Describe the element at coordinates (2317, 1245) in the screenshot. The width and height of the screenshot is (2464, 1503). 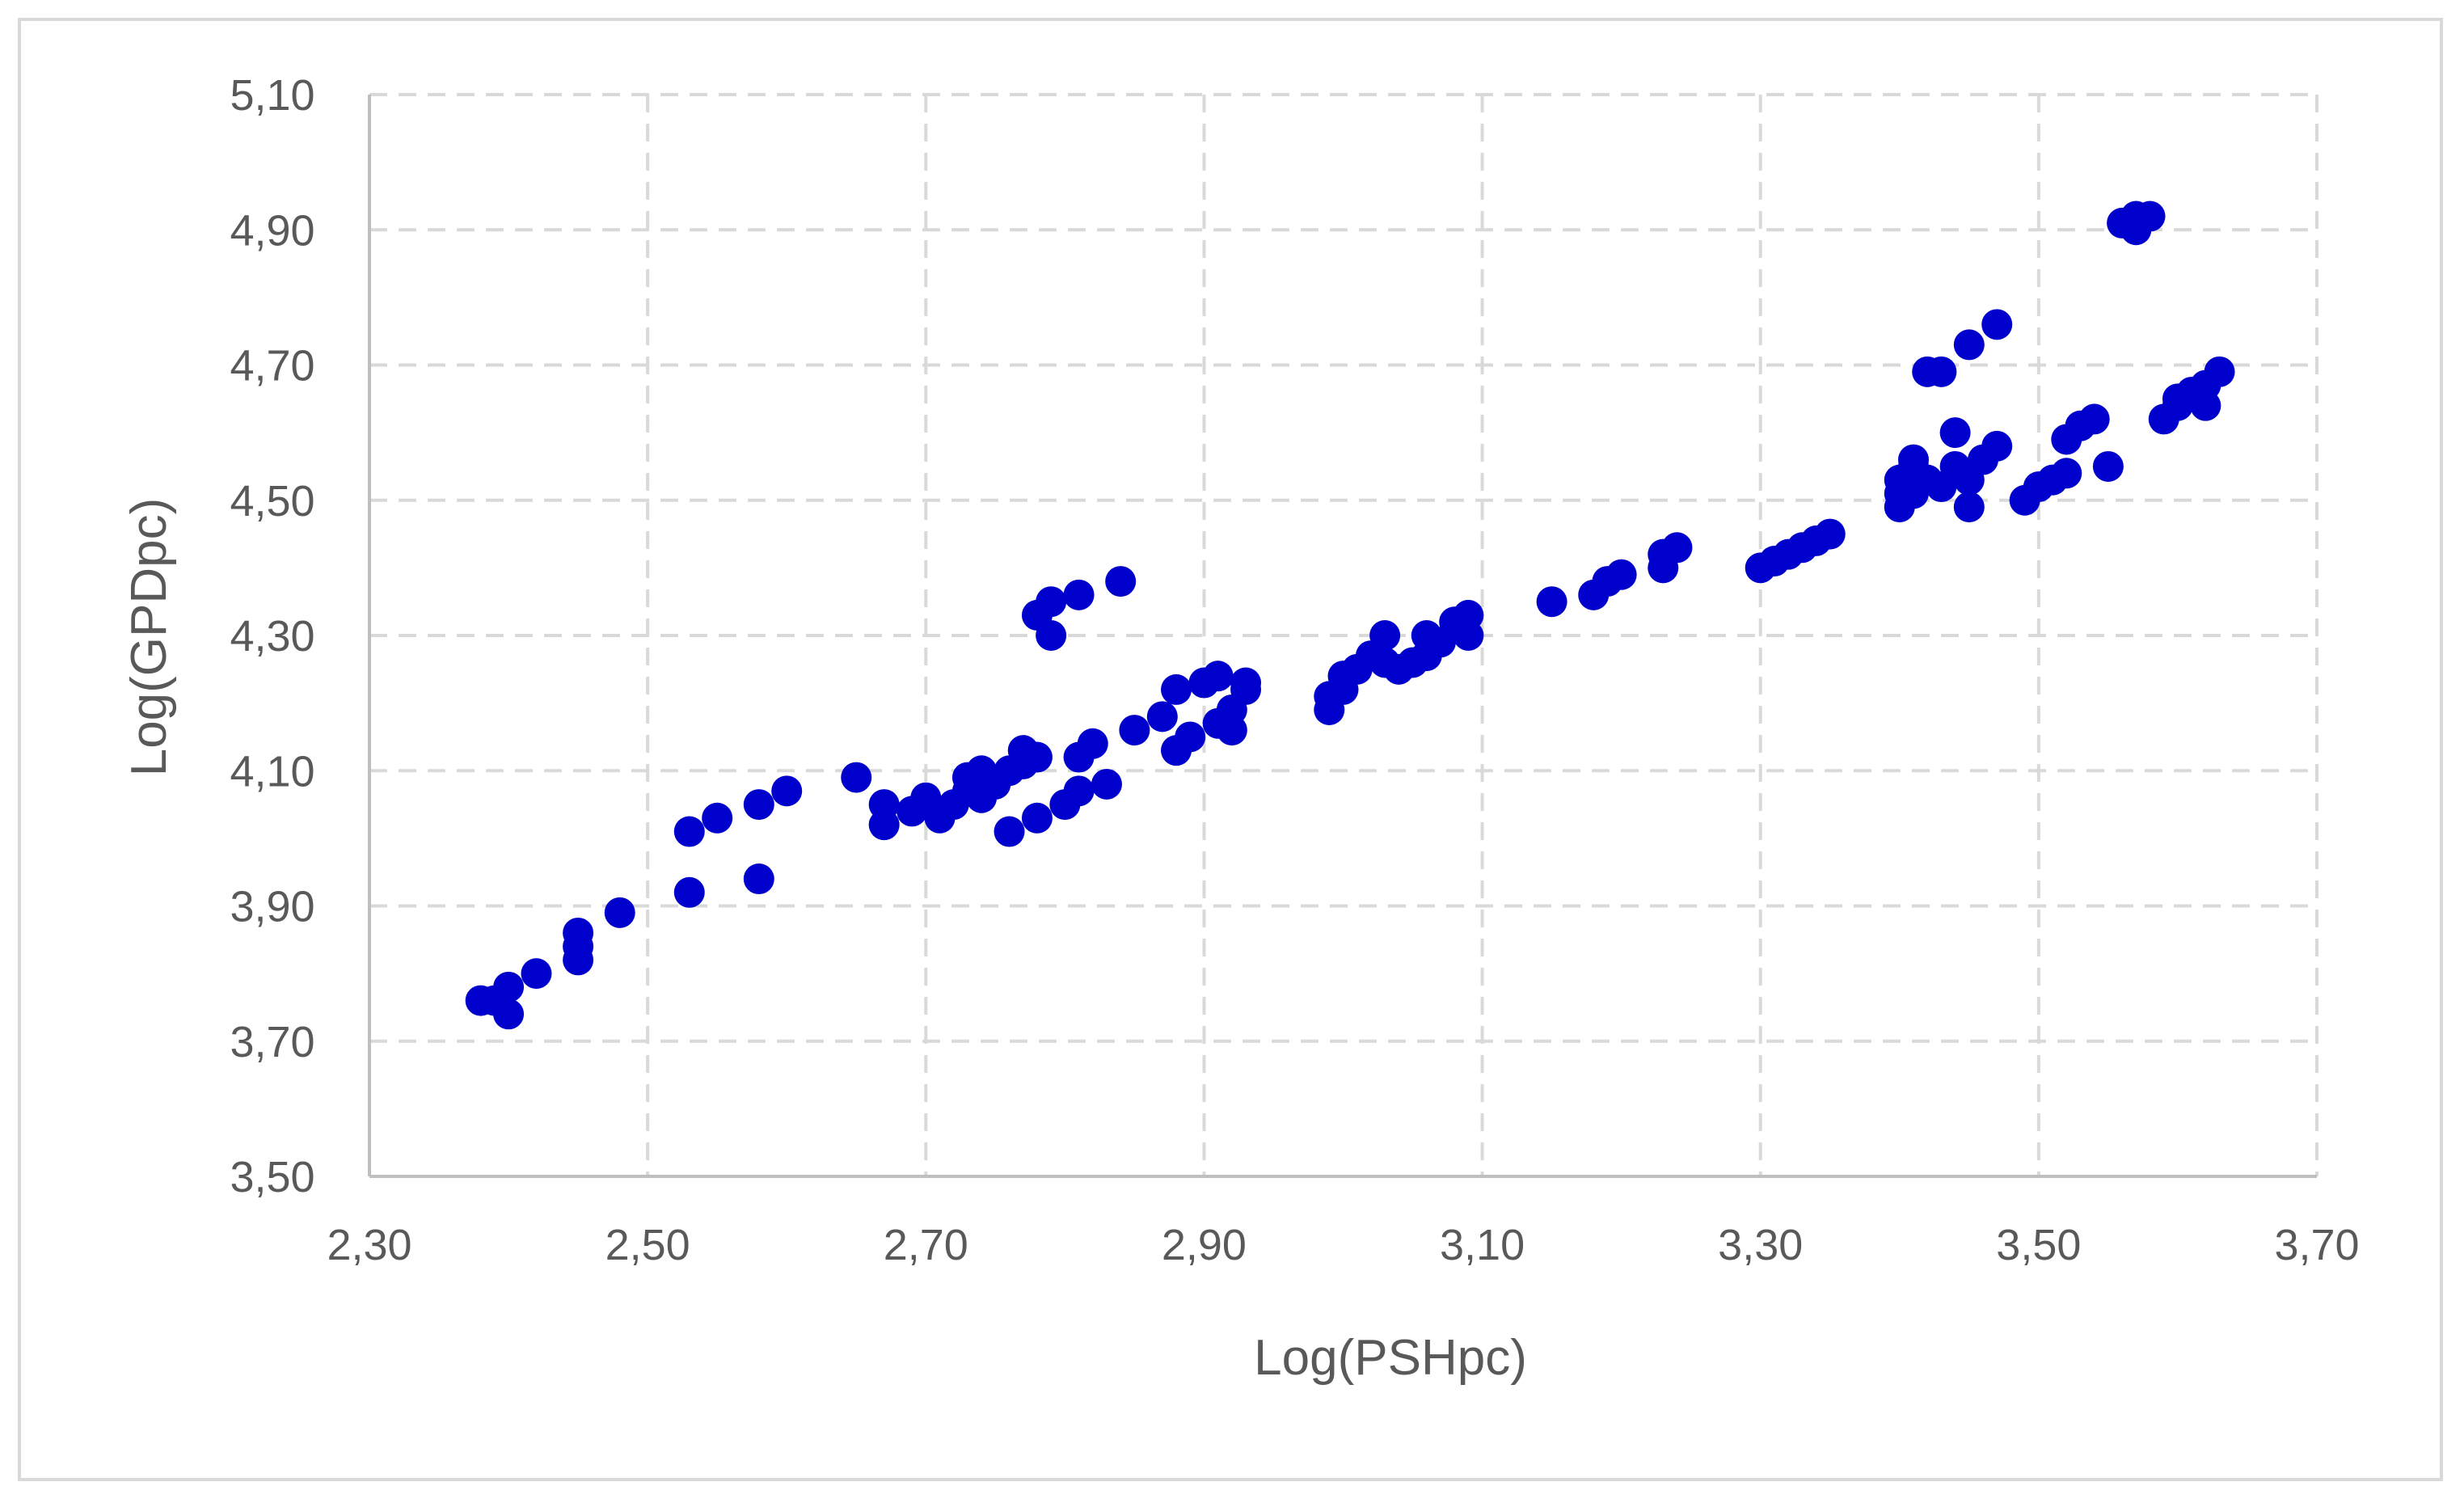
I see `x-tick-label: 3,70` at that location.